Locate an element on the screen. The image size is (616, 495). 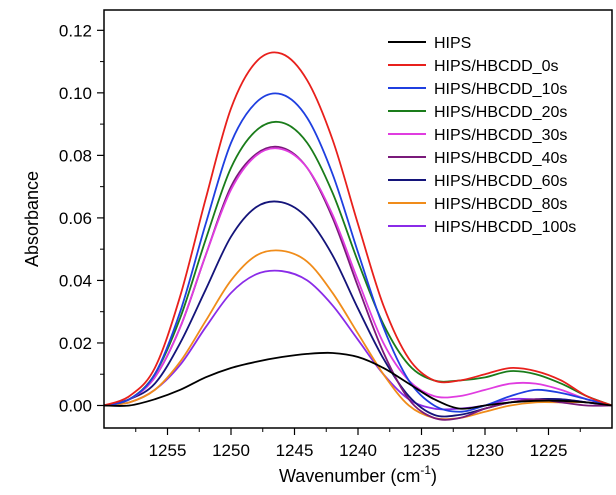
x-axis-title-main: Wavenumber (cm is located at coordinates (349, 476).